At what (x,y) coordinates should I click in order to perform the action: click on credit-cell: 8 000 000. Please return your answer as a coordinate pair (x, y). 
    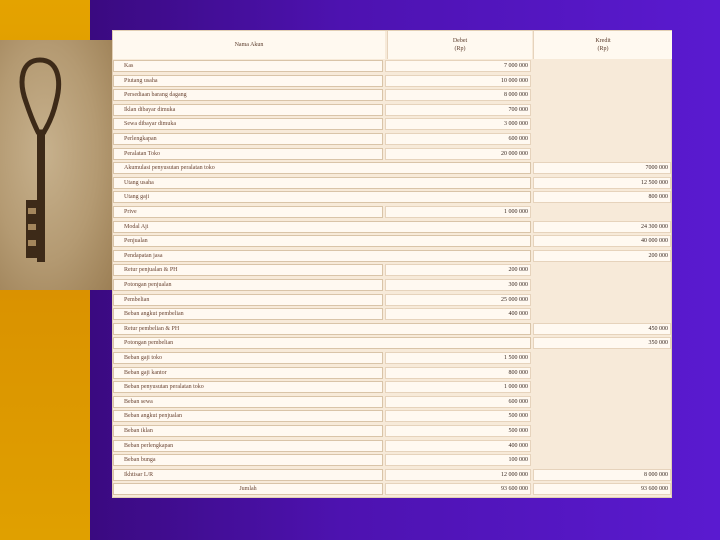
    Looking at the image, I should click on (602, 474).